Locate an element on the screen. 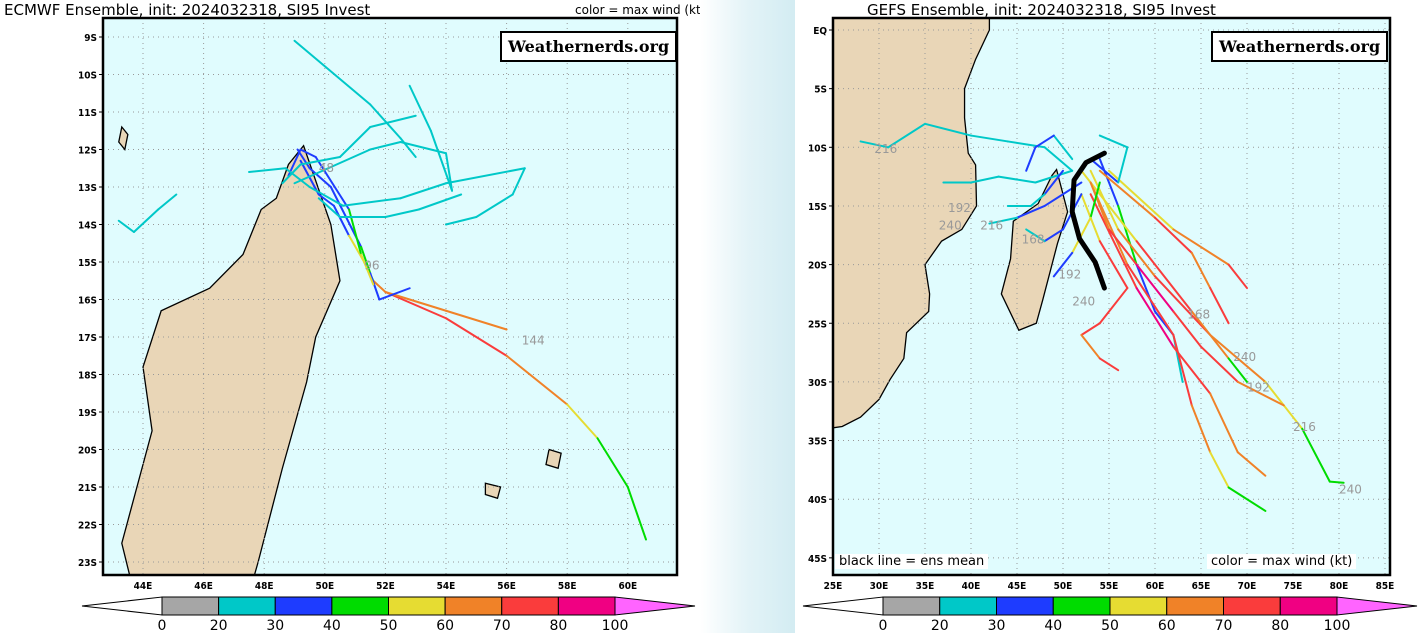 This screenshot has width=1422, height=633. track-hour-label: 216 is located at coordinates (1304, 427).